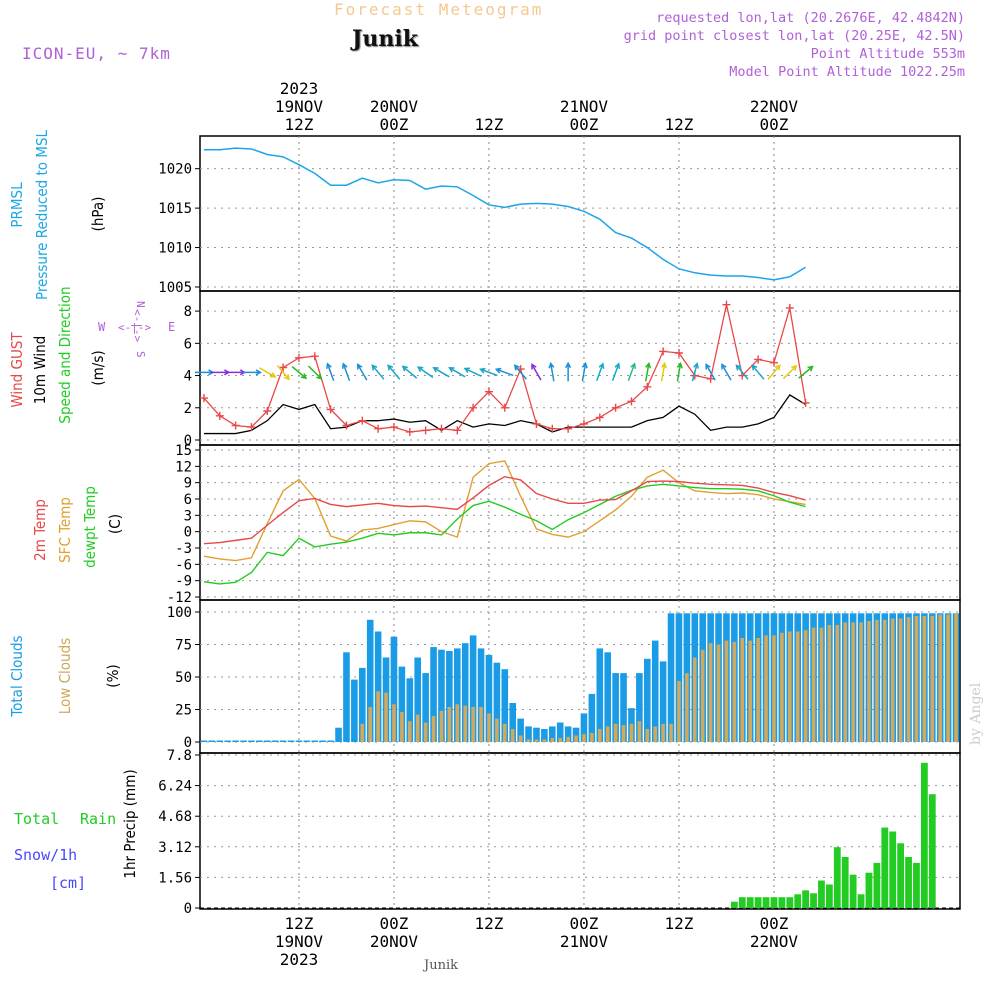 This screenshot has width=1000, height=1000. Describe the element at coordinates (505, 214) in the screenshot. I see `pressure-line` at that location.